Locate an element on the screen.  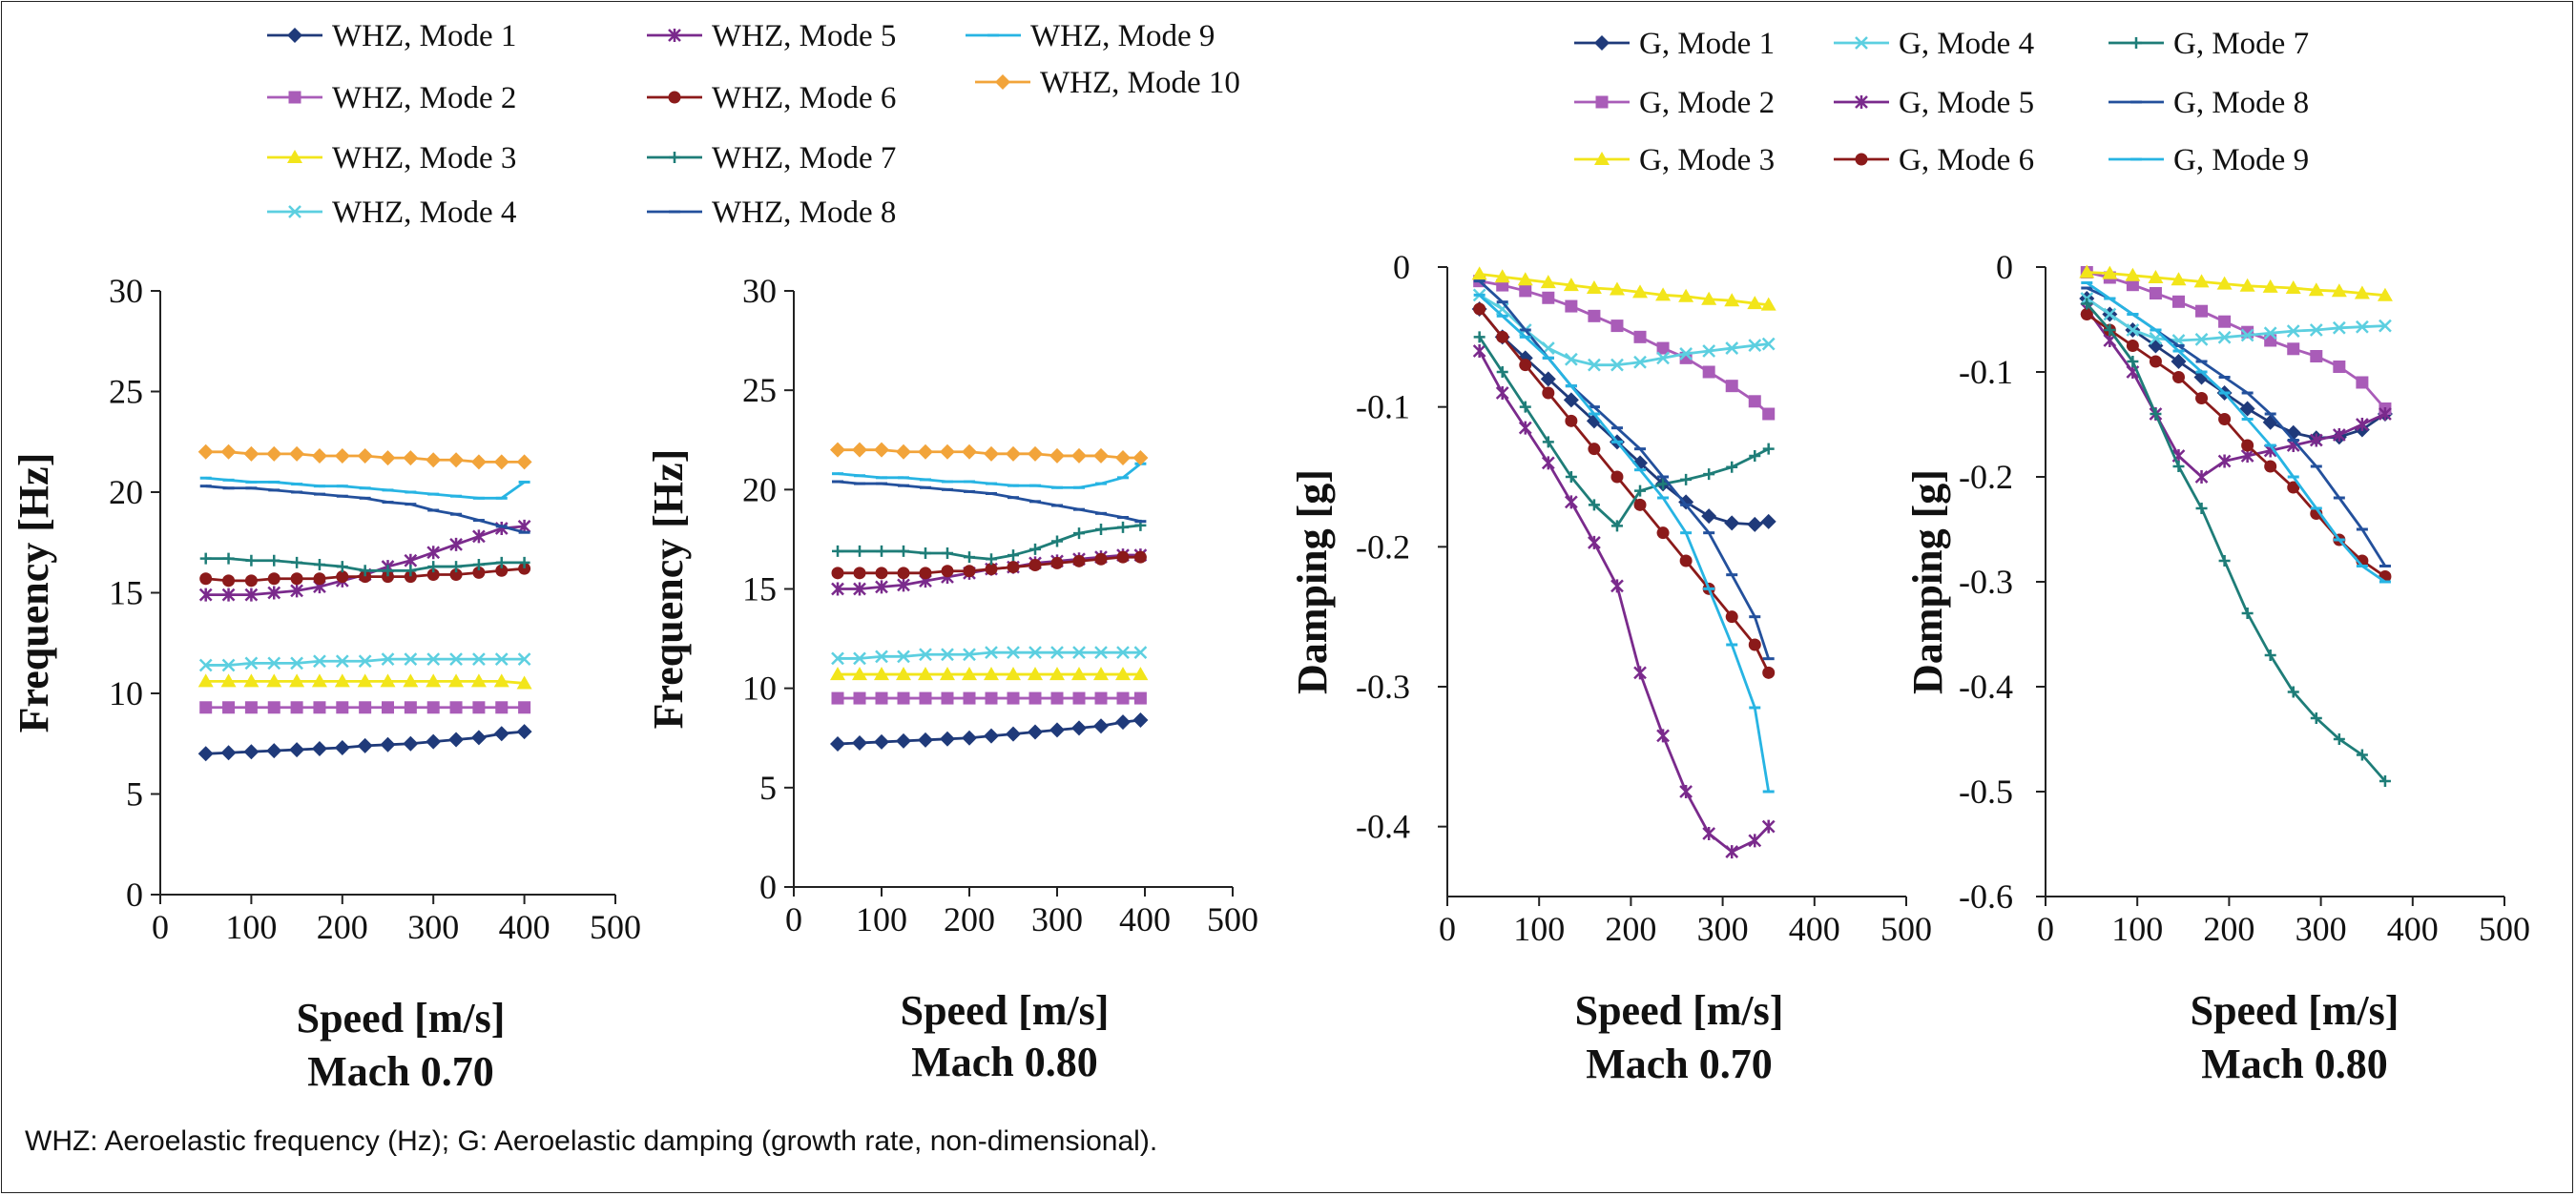
y-tick-label: 30 is located at coordinates (759, 291).